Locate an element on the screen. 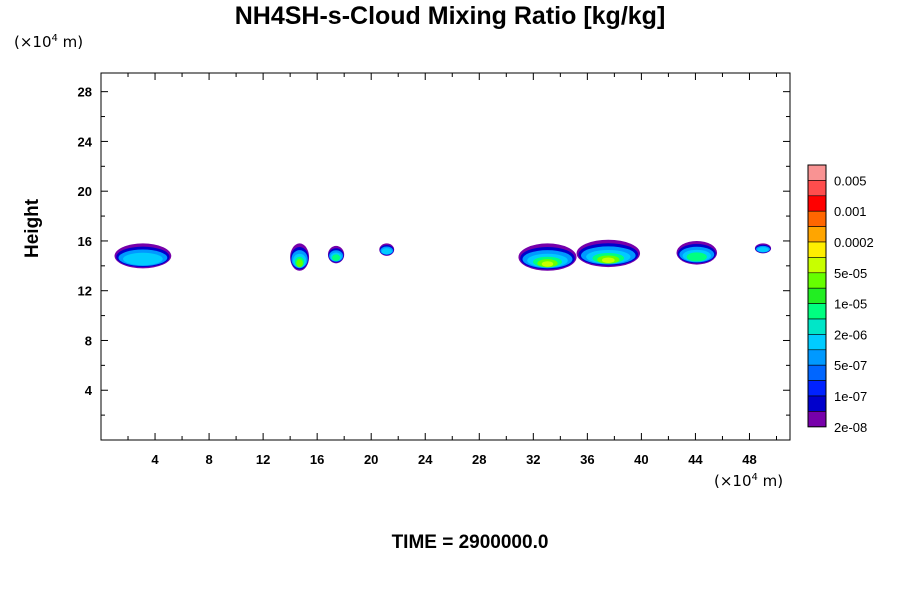 Image resolution: width=900 pixels, height=600 pixels. y-unit-suffix: m) is located at coordinates (70, 42).